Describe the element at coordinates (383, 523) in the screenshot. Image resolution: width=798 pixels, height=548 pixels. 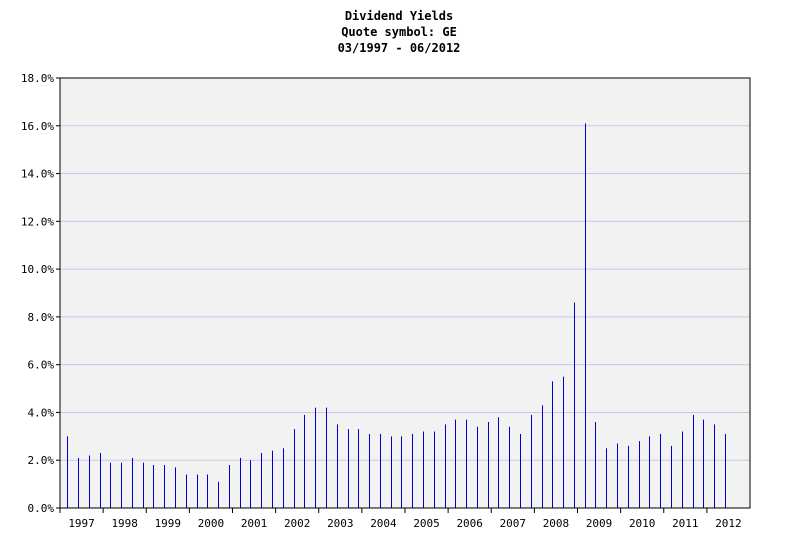
I see `x-tick-label: 2004` at that location.